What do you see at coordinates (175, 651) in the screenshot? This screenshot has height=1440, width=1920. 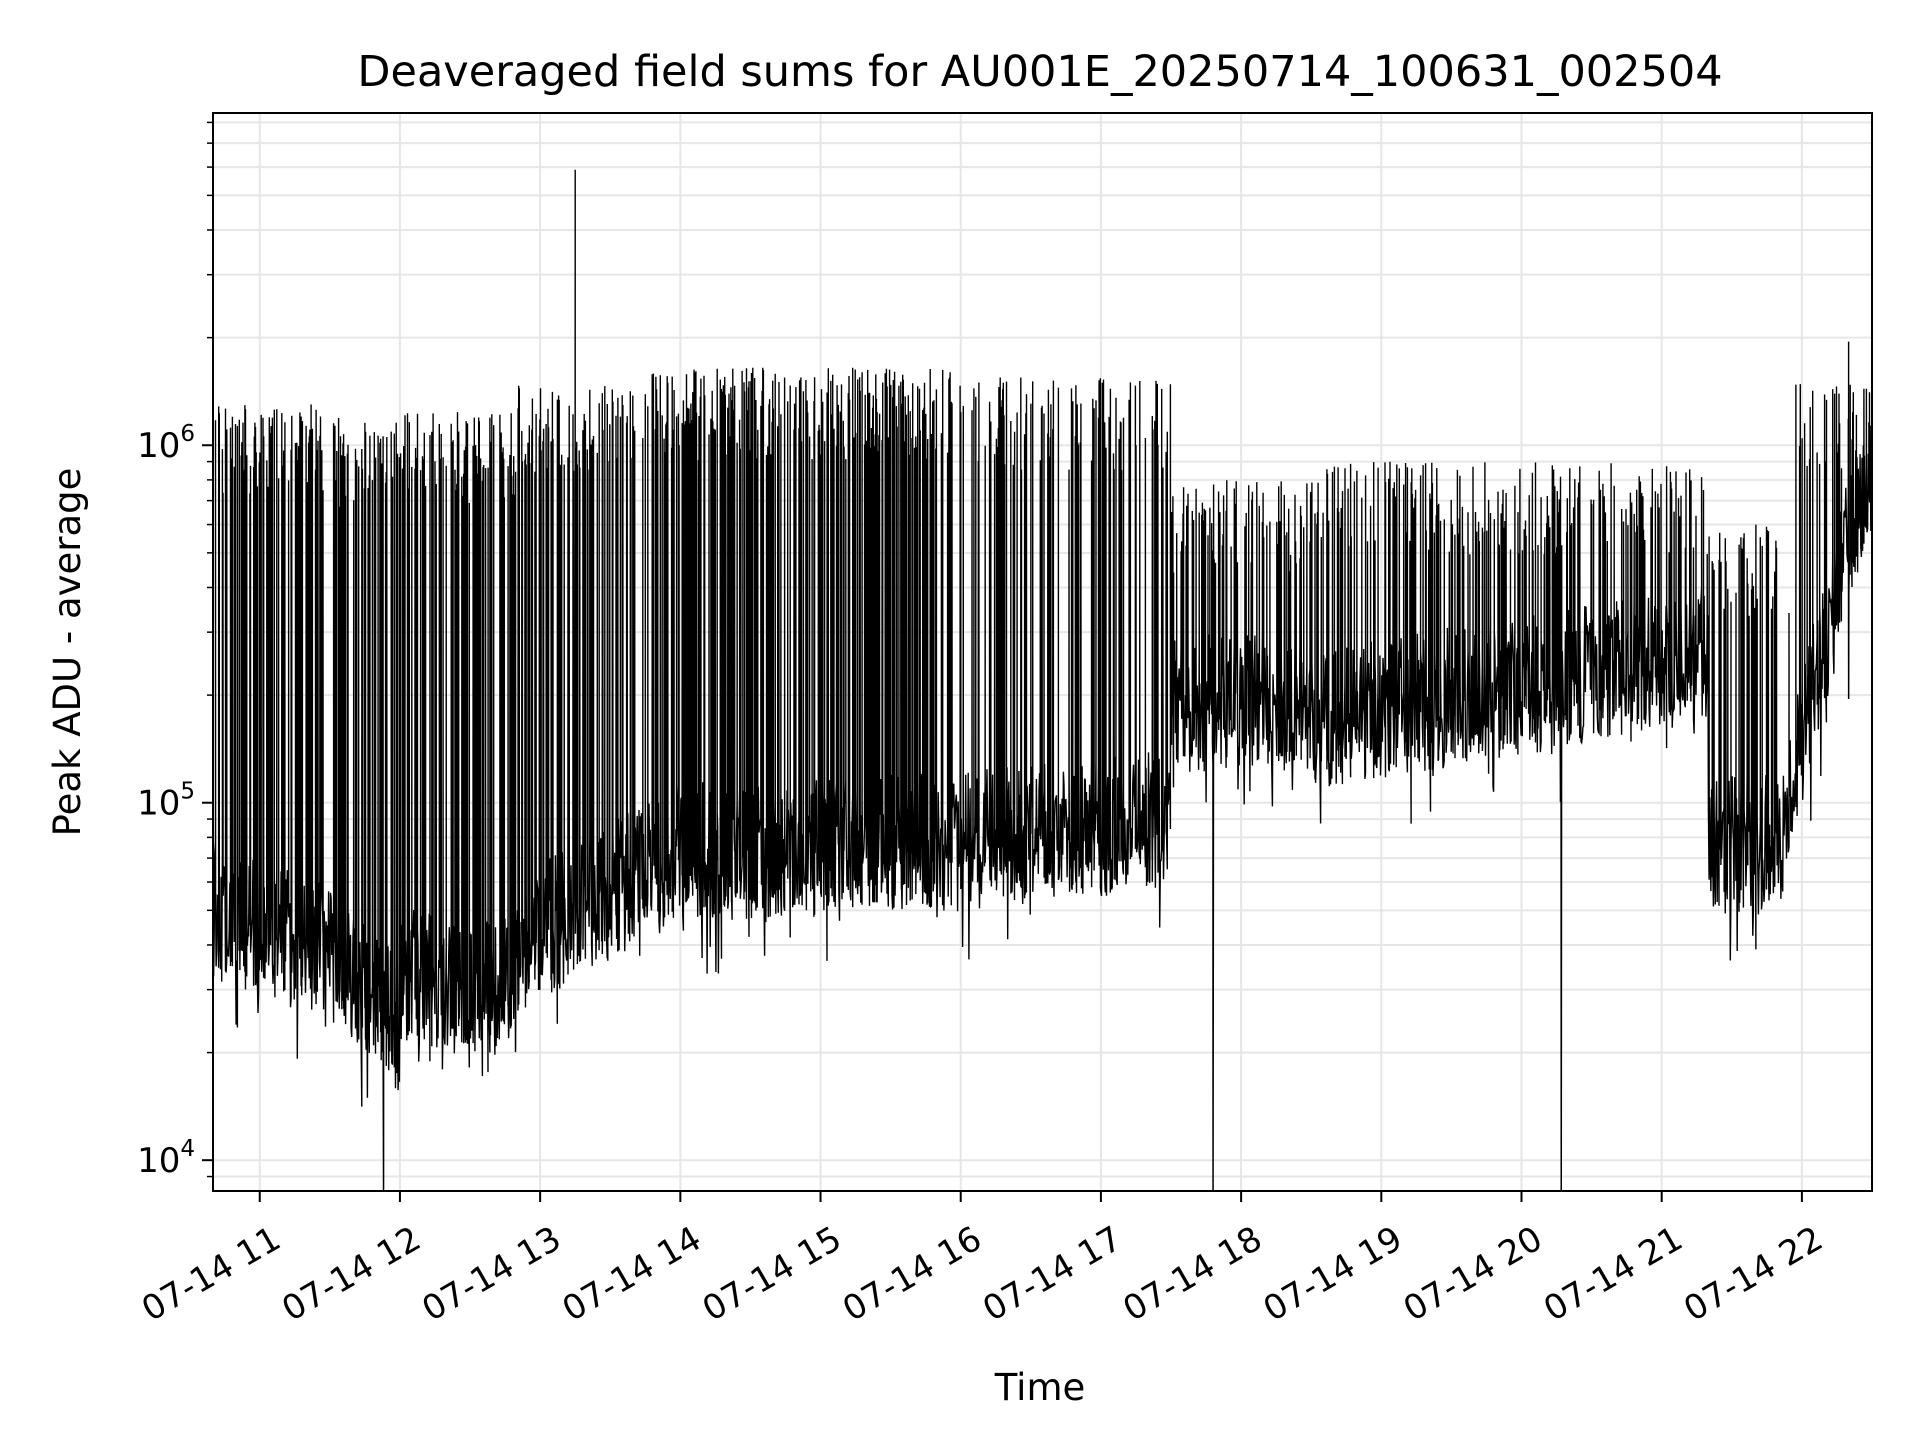 I see `y-axis-ticks: 10⁴ 10⁵ 10⁶` at bounding box center [175, 651].